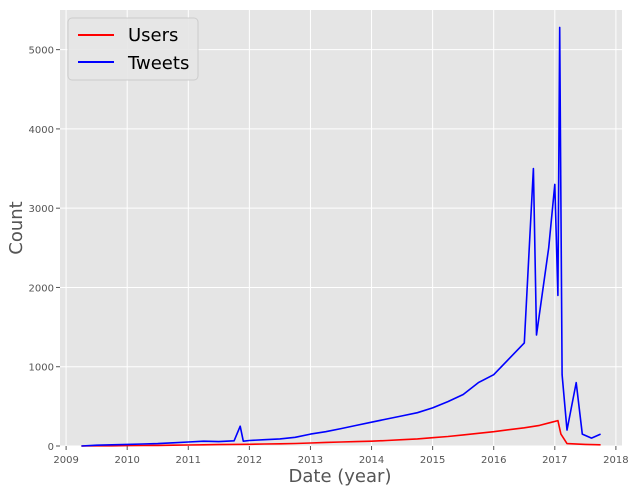 The width and height of the screenshot is (630, 495). I want to click on x-tick-label: 2018, so click(615, 460).